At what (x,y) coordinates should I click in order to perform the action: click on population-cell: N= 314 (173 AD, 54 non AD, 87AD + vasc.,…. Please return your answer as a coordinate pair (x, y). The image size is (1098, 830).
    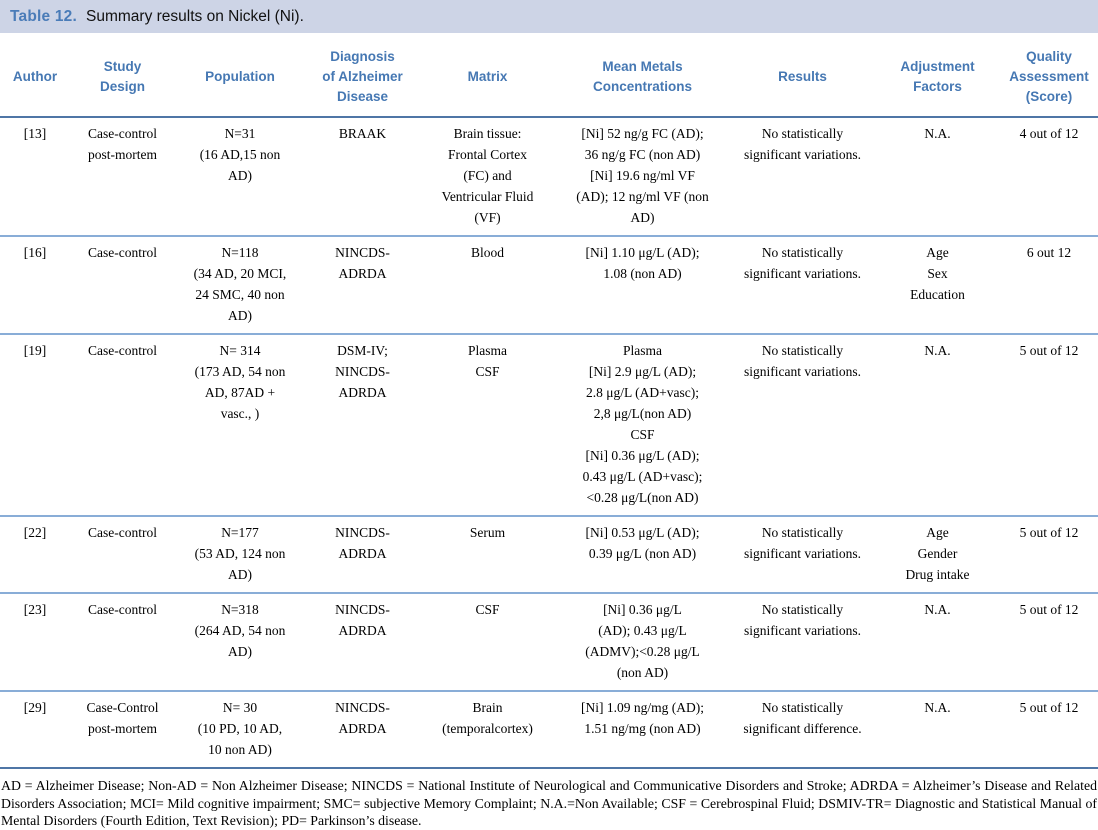
    Looking at the image, I should click on (240, 424).